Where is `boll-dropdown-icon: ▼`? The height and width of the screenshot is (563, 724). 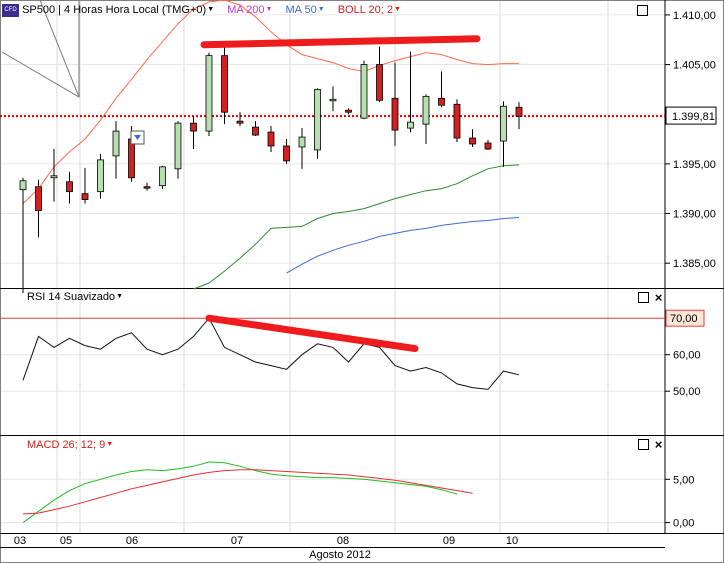 boll-dropdown-icon: ▼ is located at coordinates (397, 10).